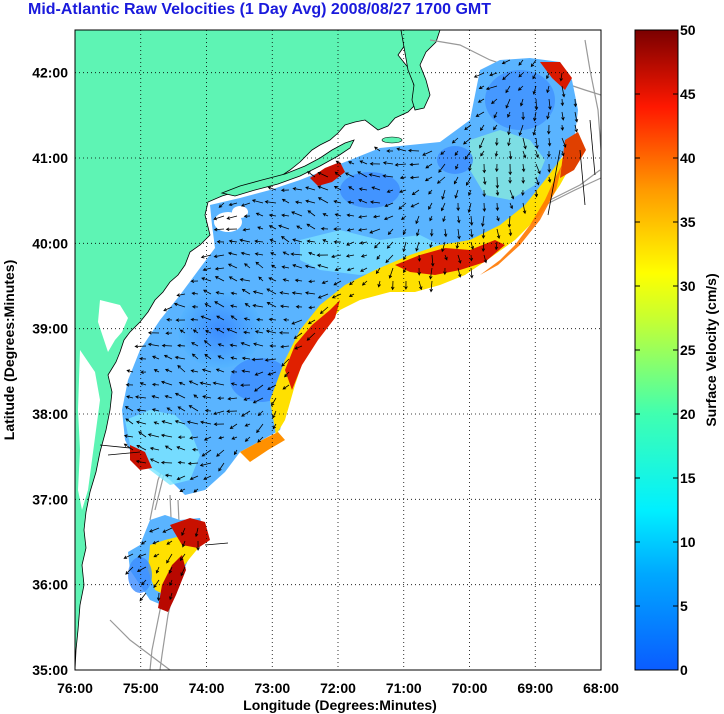 Image resolution: width=724 pixels, height=714 pixels. What do you see at coordinates (287, 168) in the screenshot?
I see `land-long-island` at bounding box center [287, 168].